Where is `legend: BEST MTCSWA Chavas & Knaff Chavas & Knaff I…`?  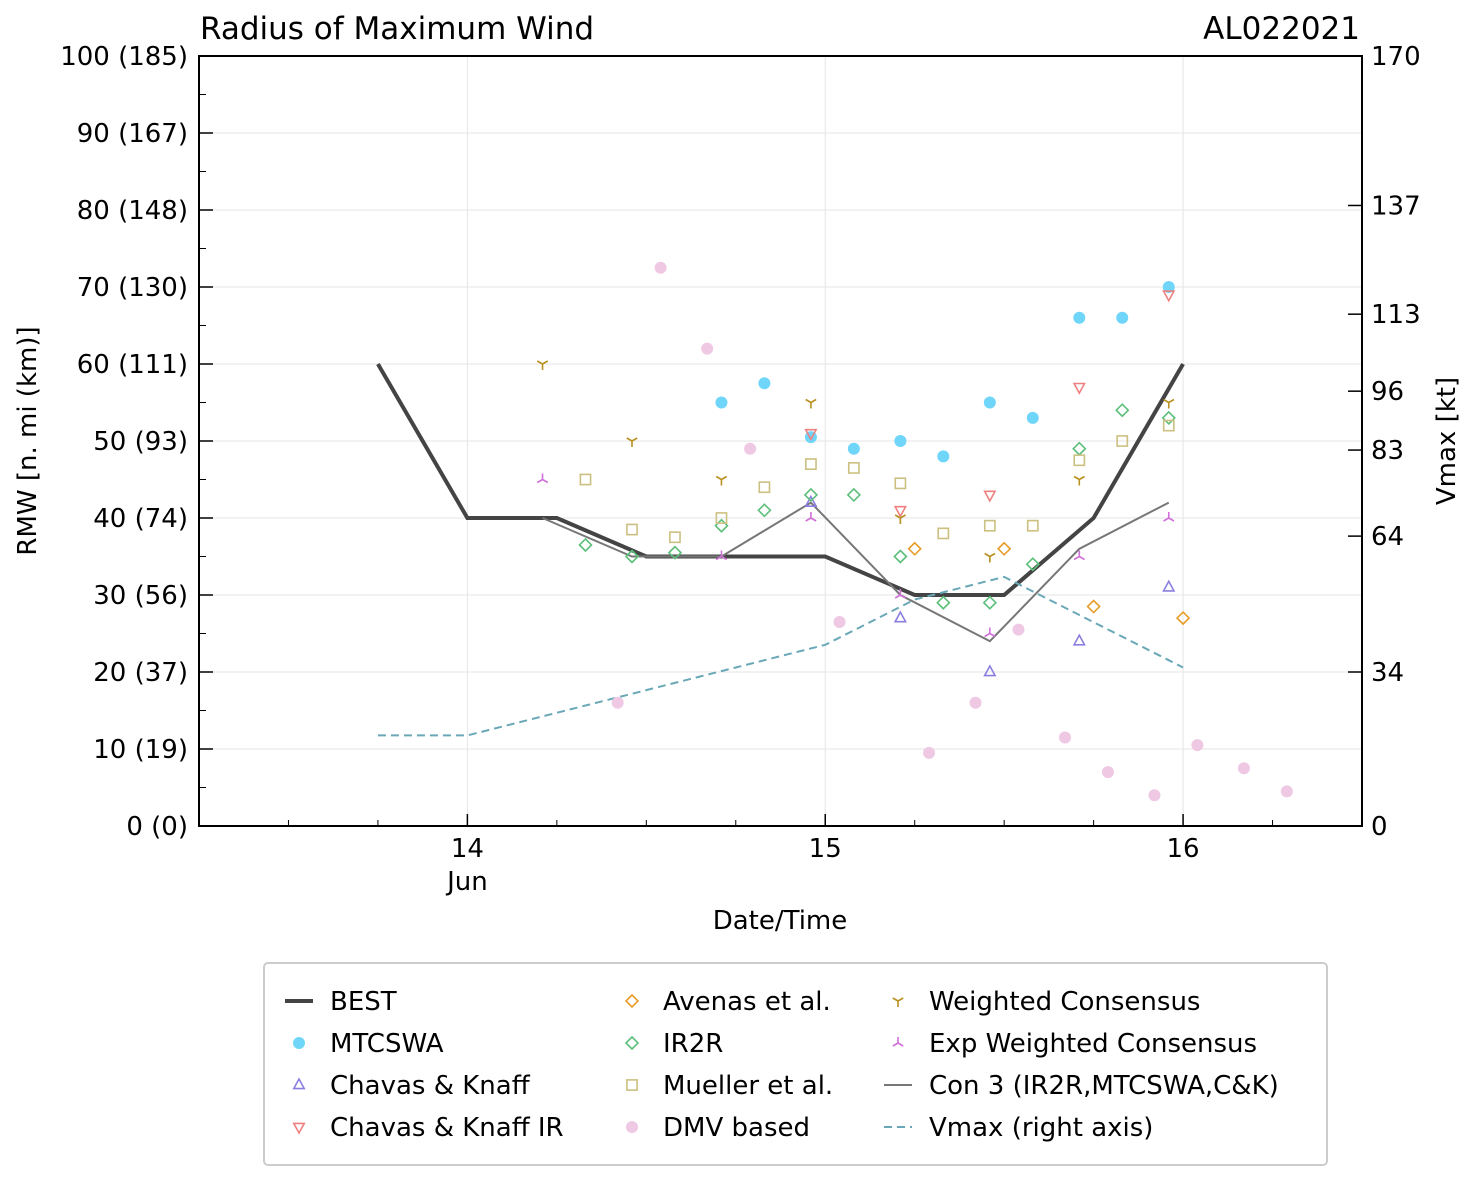 legend: BEST MTCSWA Chavas & Knaff Chavas & Knaff I… is located at coordinates (795, 1064).